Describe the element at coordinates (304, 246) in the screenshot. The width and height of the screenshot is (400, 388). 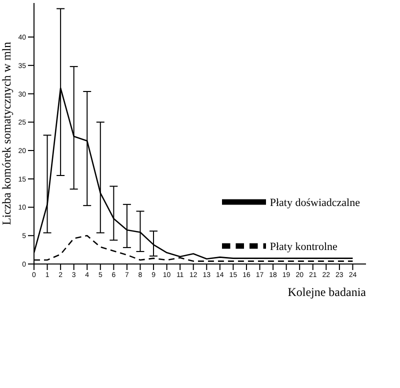
I see `legend-label: Płaty kontrolne` at that location.